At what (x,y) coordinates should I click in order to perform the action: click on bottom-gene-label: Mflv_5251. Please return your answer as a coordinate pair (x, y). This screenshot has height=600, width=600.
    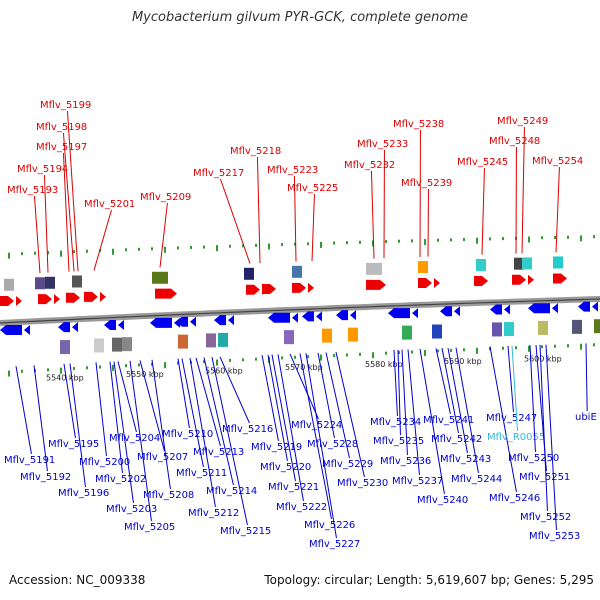
    Looking at the image, I should click on (544, 477).